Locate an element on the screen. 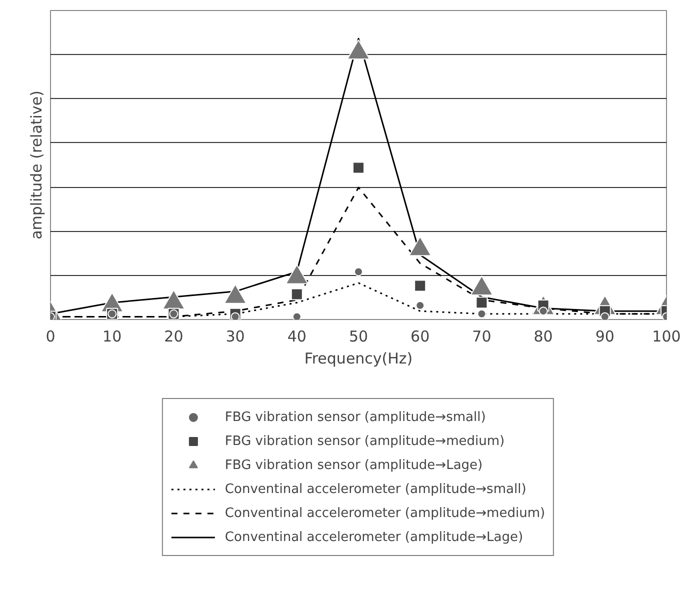 This screenshot has height=594, width=686. x-tick-label: 90 is located at coordinates (604, 337).